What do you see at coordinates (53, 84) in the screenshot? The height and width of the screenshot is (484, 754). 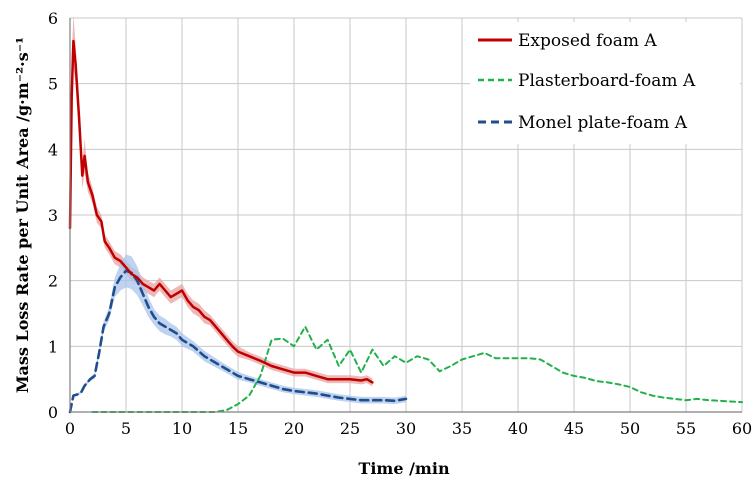 I see `y-tick-label-5: 5` at bounding box center [53, 84].